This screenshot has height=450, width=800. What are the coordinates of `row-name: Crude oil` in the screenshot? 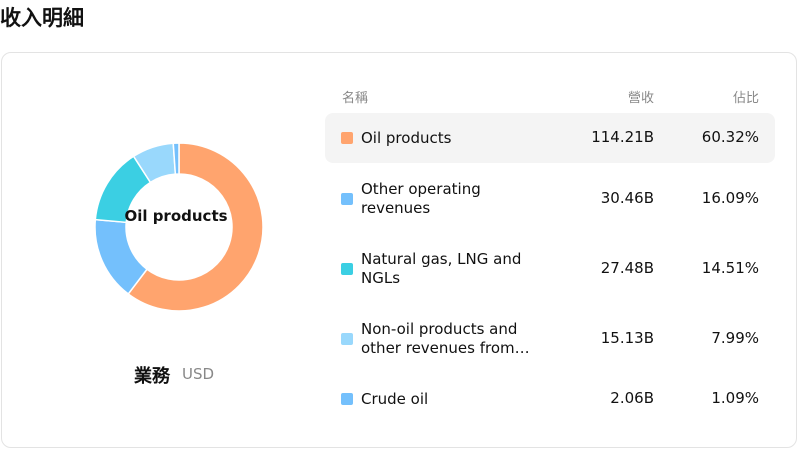 It's located at (395, 398).